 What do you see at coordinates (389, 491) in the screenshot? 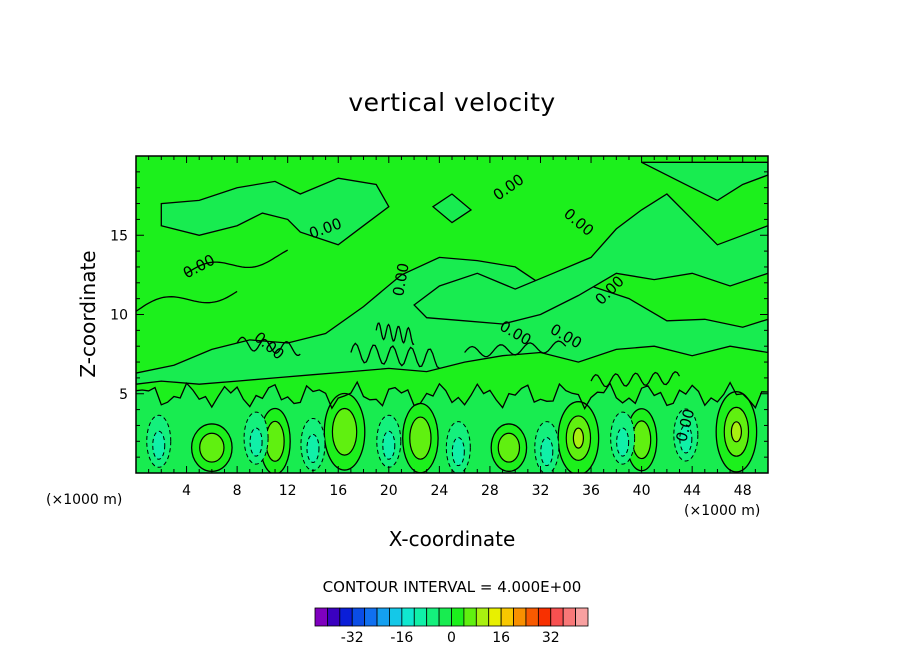
I see `x-tick-label: 20` at bounding box center [389, 491].